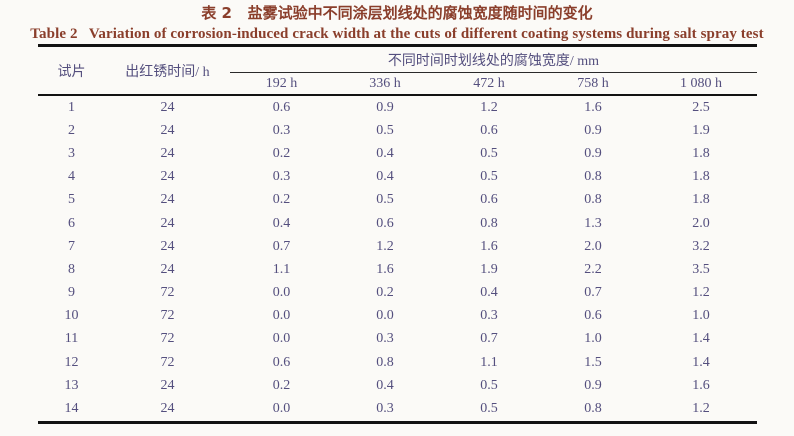 The width and height of the screenshot is (794, 436). Describe the element at coordinates (397, 246) in the screenshot. I see `table-row: 7 24 0.7 1.2 1.6 2.0 3.2` at that location.